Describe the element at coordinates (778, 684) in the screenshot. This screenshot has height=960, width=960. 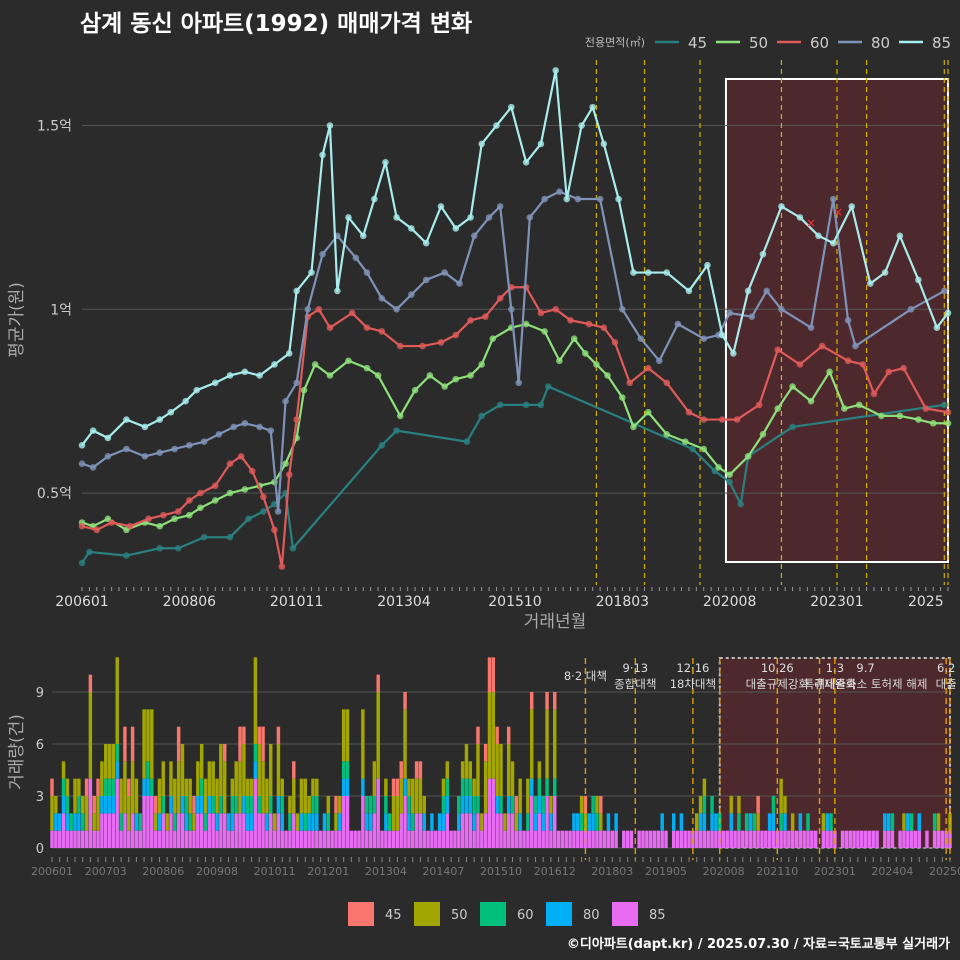
I see `policy-annotation: 대출규제강화` at that location.